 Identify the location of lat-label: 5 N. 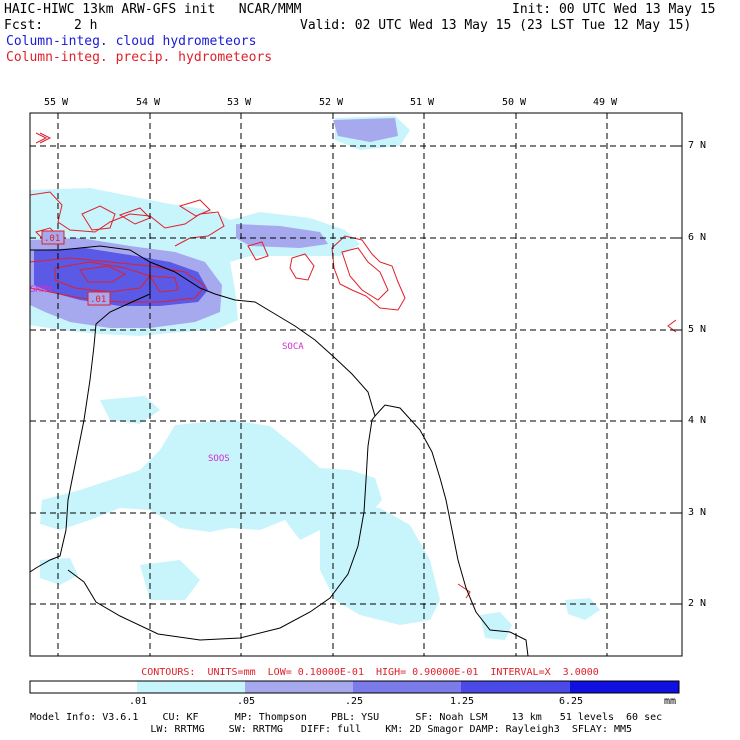
(697, 329).